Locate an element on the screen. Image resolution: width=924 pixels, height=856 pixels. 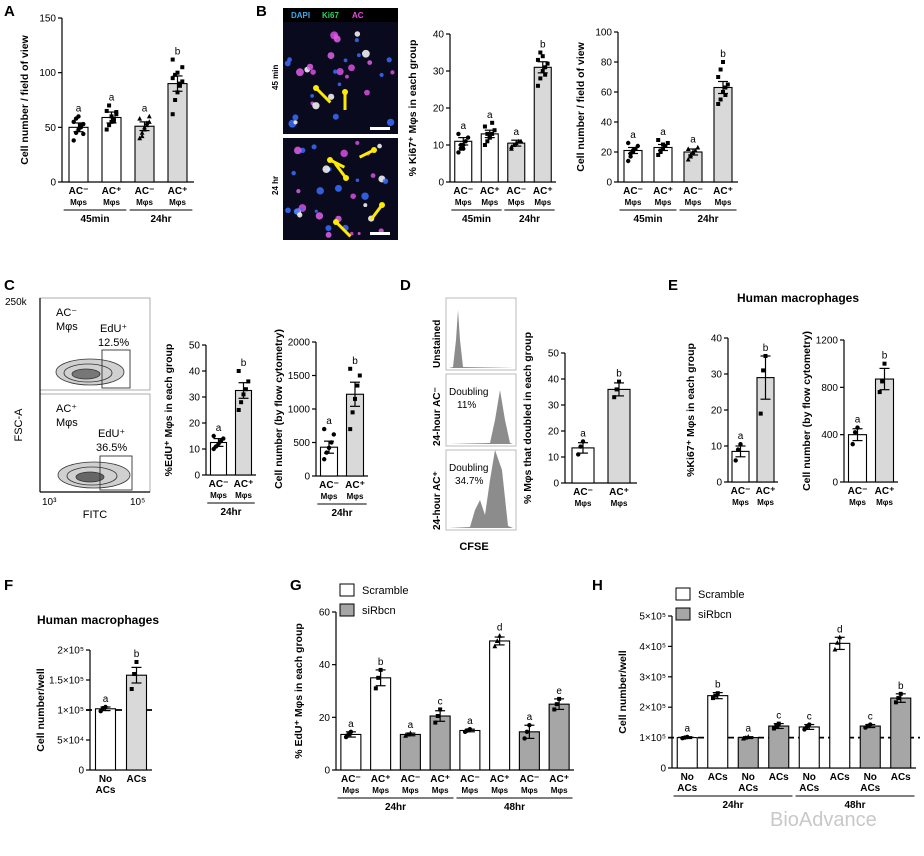
category-label: ACs is located at coordinates (840, 777).